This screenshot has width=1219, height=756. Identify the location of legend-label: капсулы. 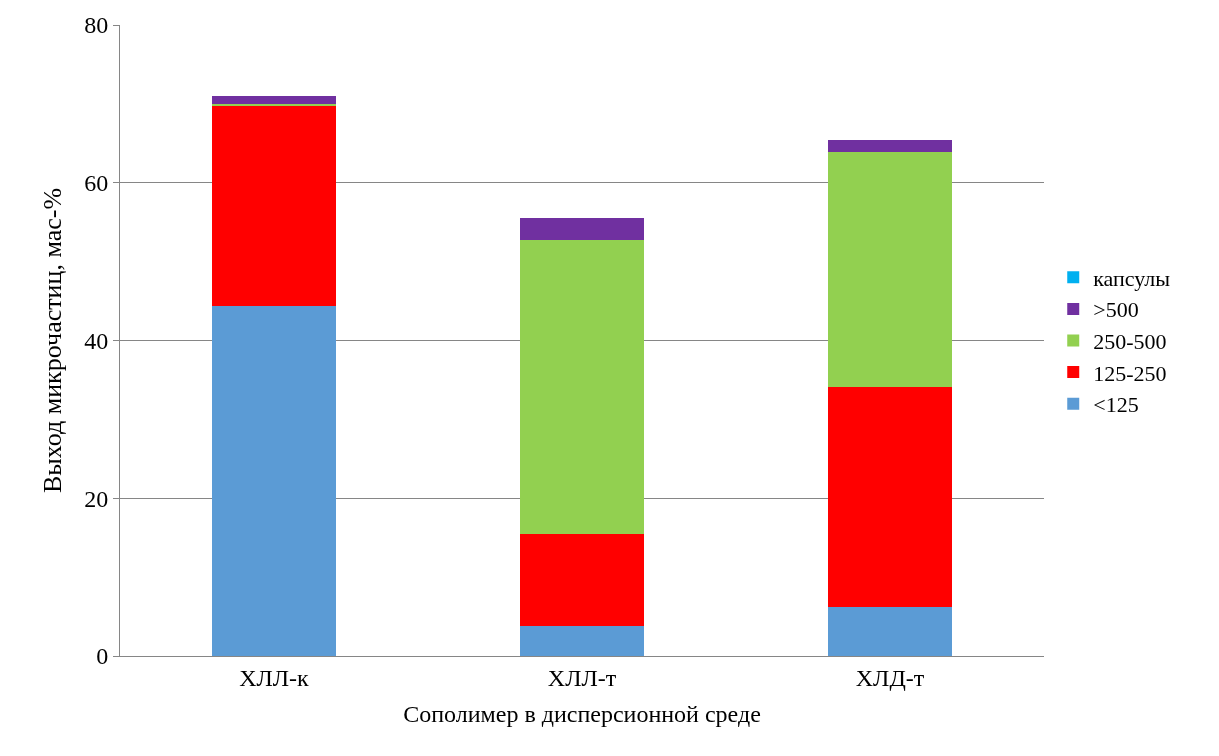
(1132, 278).